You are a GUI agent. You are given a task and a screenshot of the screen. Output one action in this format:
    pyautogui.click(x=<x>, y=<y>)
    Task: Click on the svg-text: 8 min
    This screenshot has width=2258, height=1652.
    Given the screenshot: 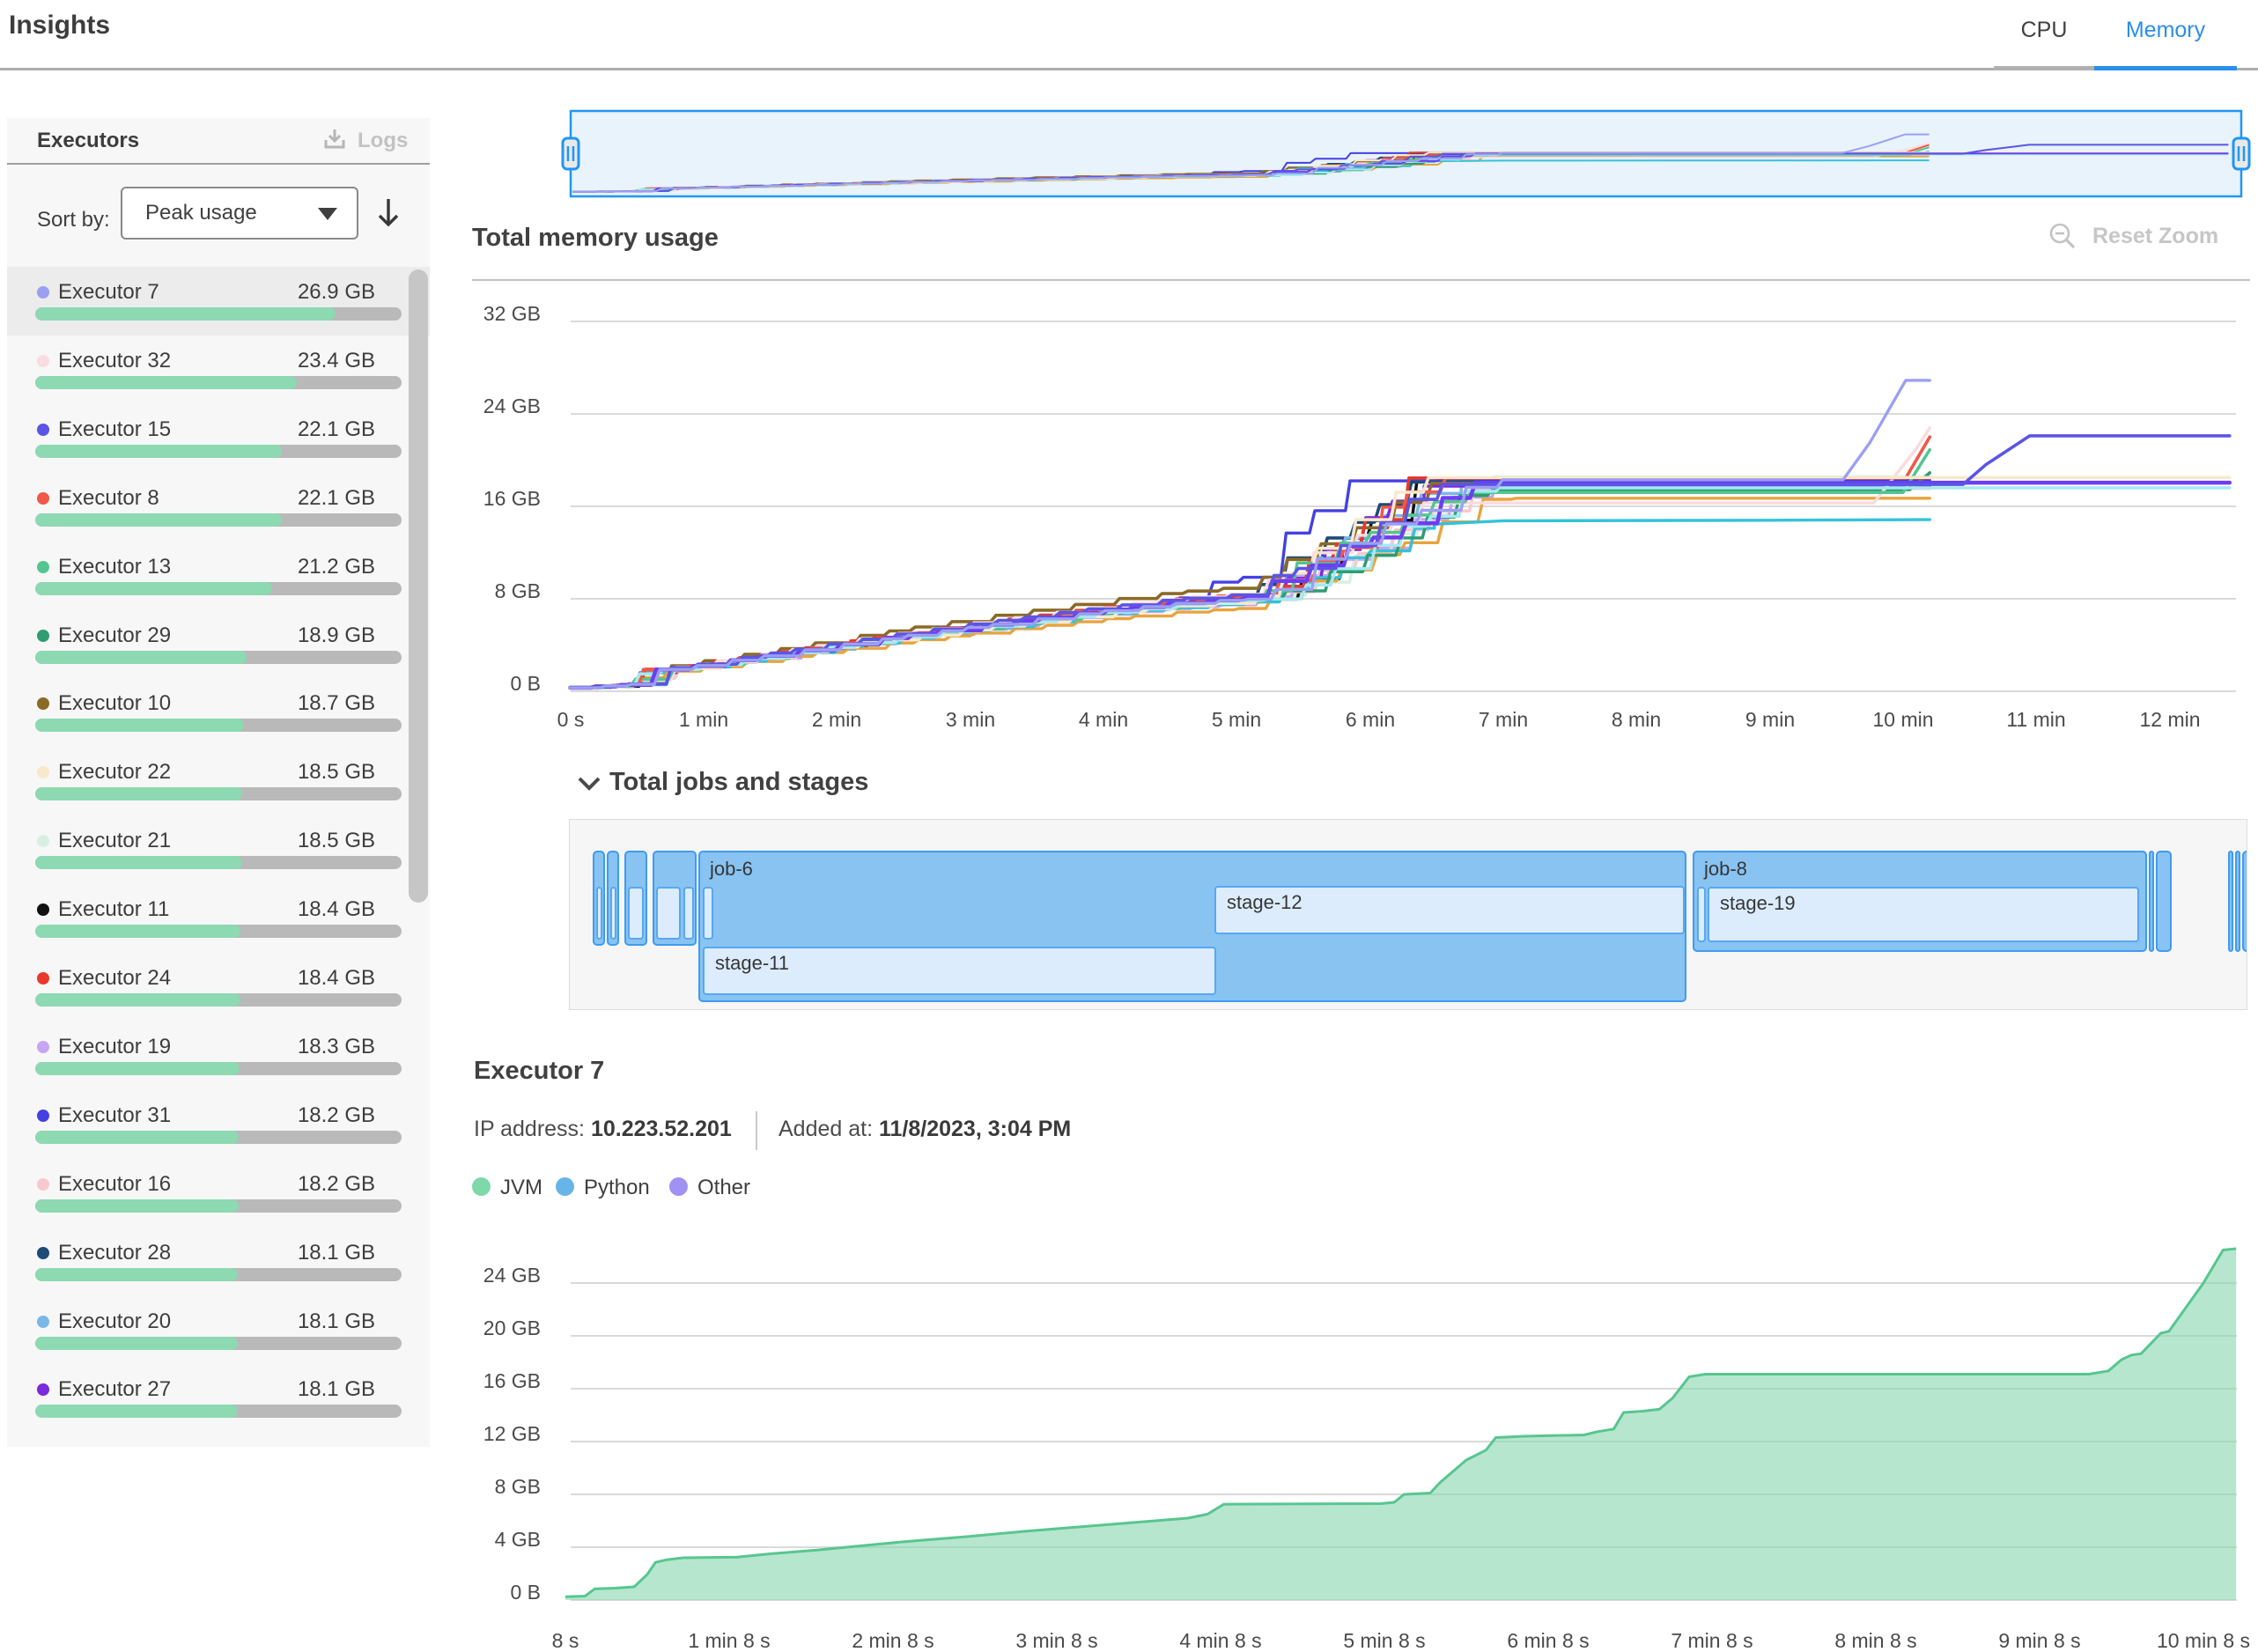 What is the action you would take?
    pyautogui.click(x=1637, y=720)
    